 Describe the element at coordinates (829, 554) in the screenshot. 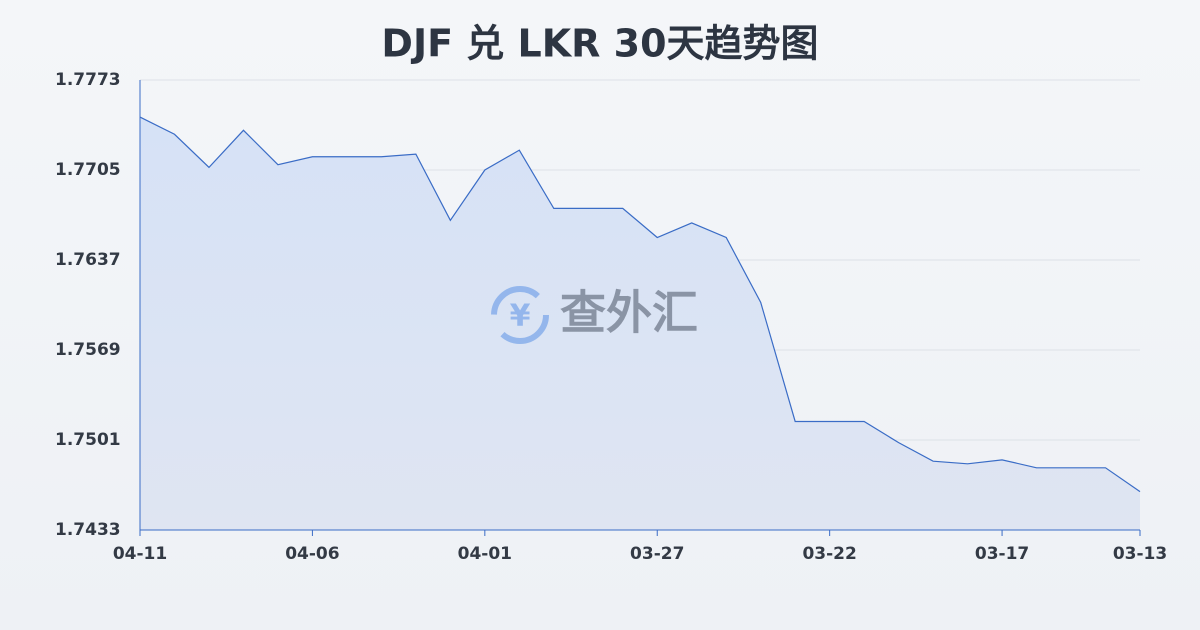

I see `x-tick-label: 03-22` at that location.